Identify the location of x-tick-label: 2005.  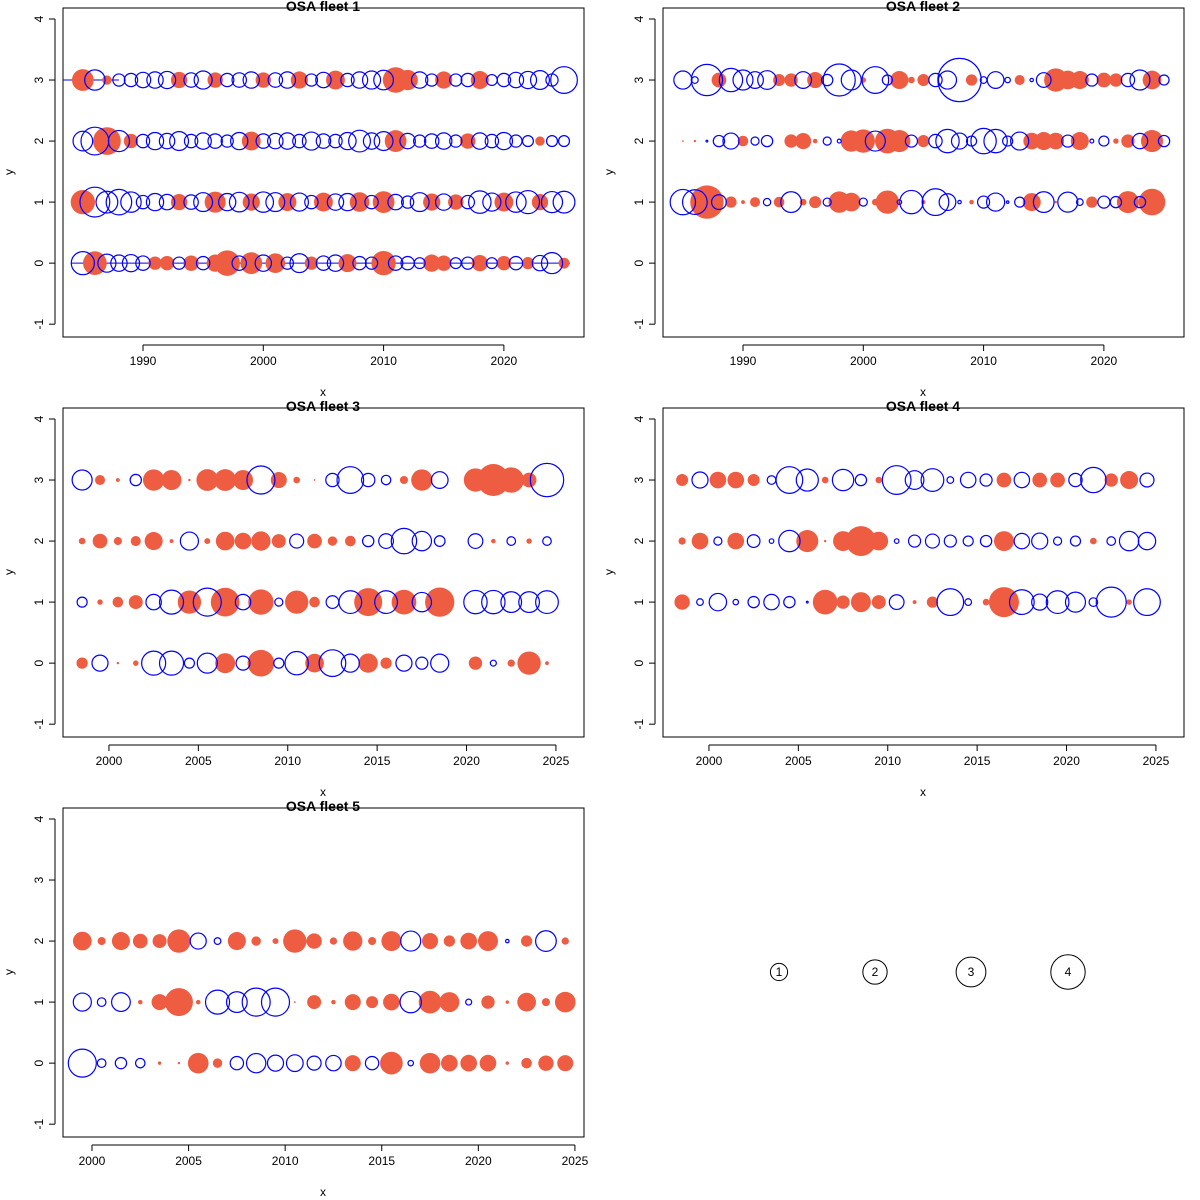
(798, 761).